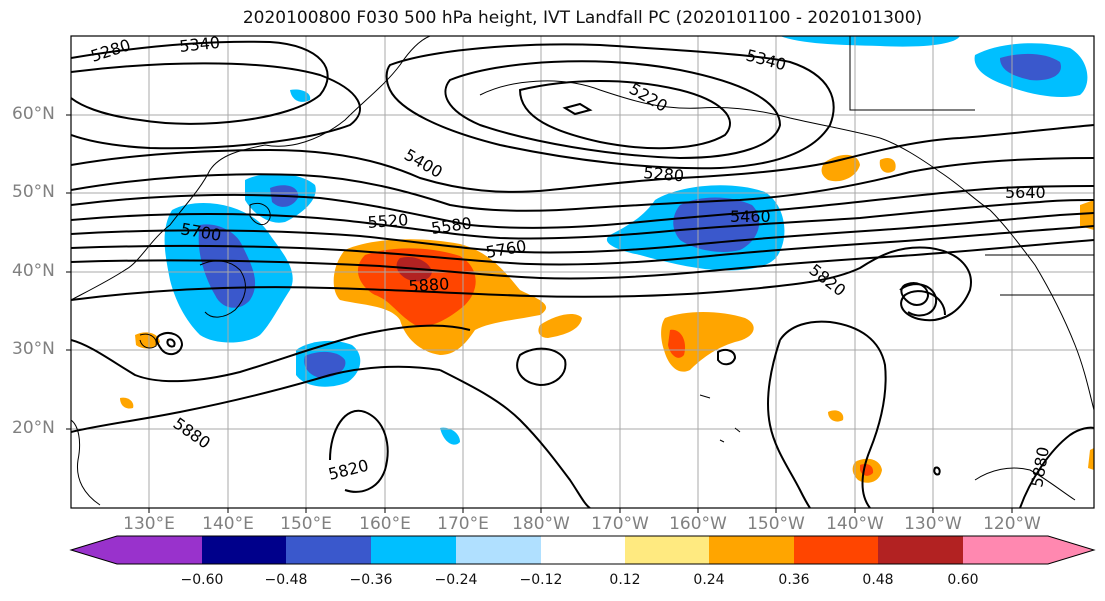 The height and width of the screenshot is (601, 1105). I want to click on colorbar-tick-label: −0.24, so click(456, 580).